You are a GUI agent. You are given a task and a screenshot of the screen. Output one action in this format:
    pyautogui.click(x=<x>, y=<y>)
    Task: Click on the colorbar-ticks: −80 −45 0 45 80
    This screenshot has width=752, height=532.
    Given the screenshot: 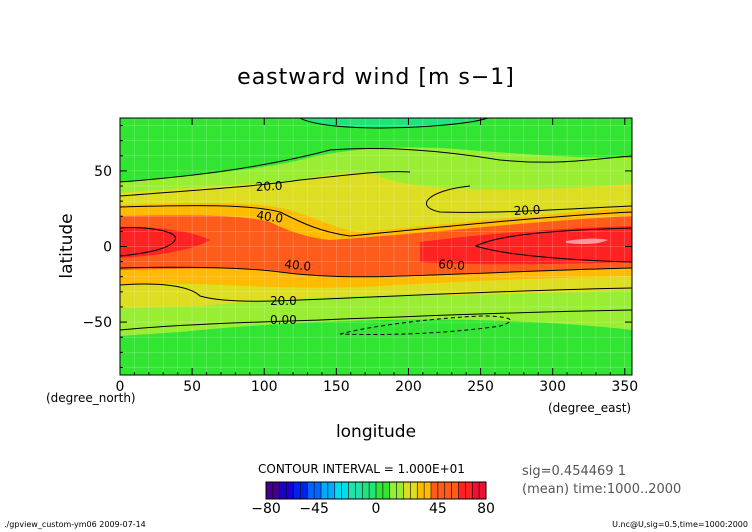 What is the action you would take?
    pyautogui.click(x=373, y=509)
    